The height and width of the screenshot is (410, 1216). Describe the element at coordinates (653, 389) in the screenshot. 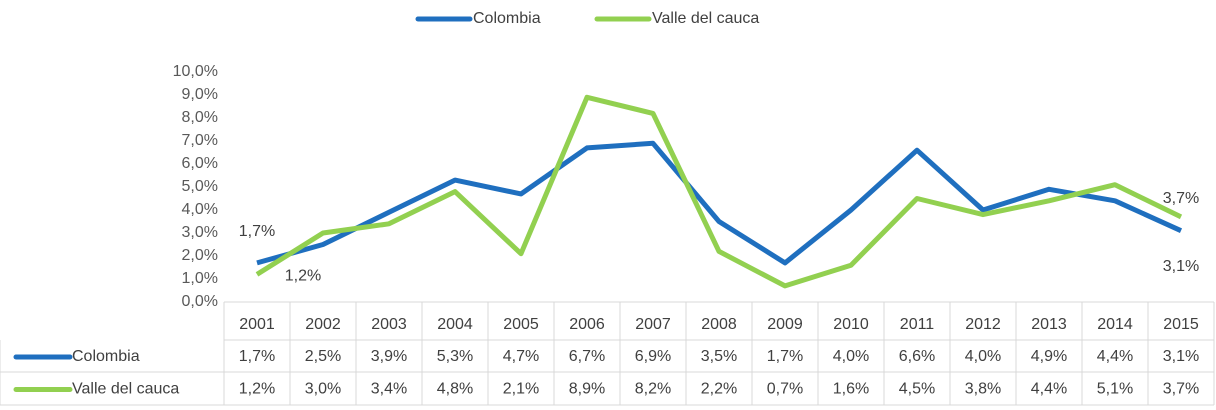

I see `table-cell: 8,2%` at that location.